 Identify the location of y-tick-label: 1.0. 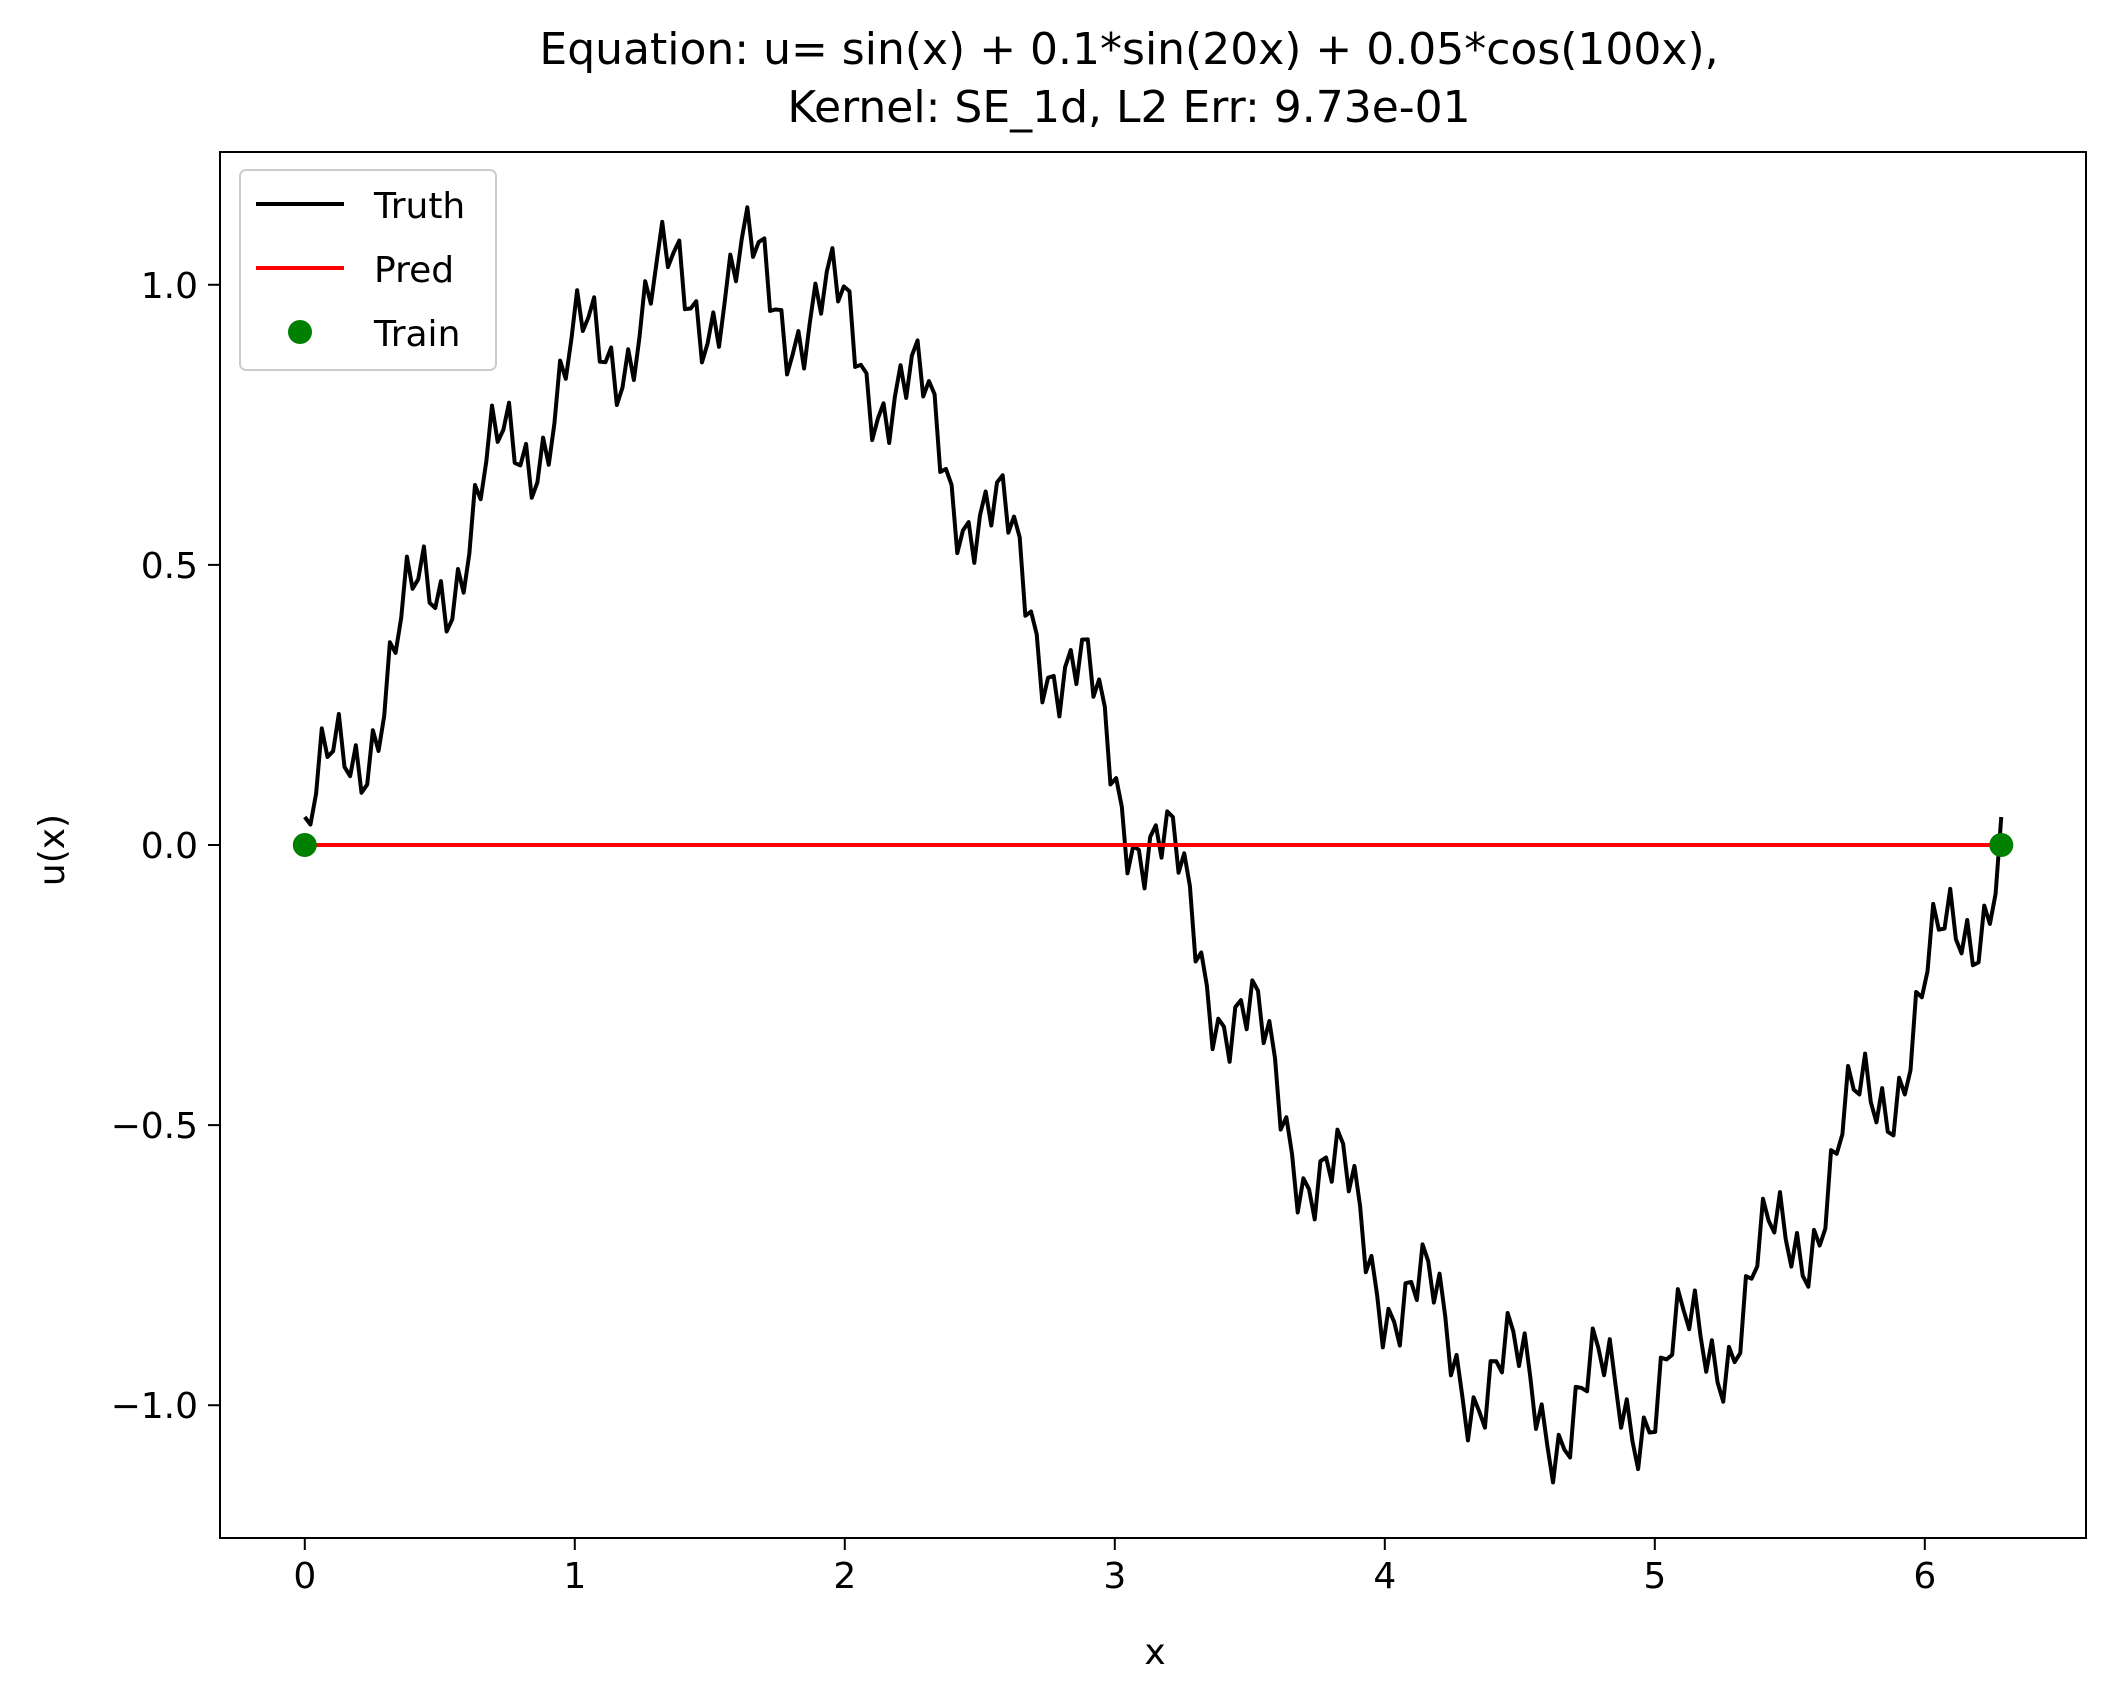
(169, 286).